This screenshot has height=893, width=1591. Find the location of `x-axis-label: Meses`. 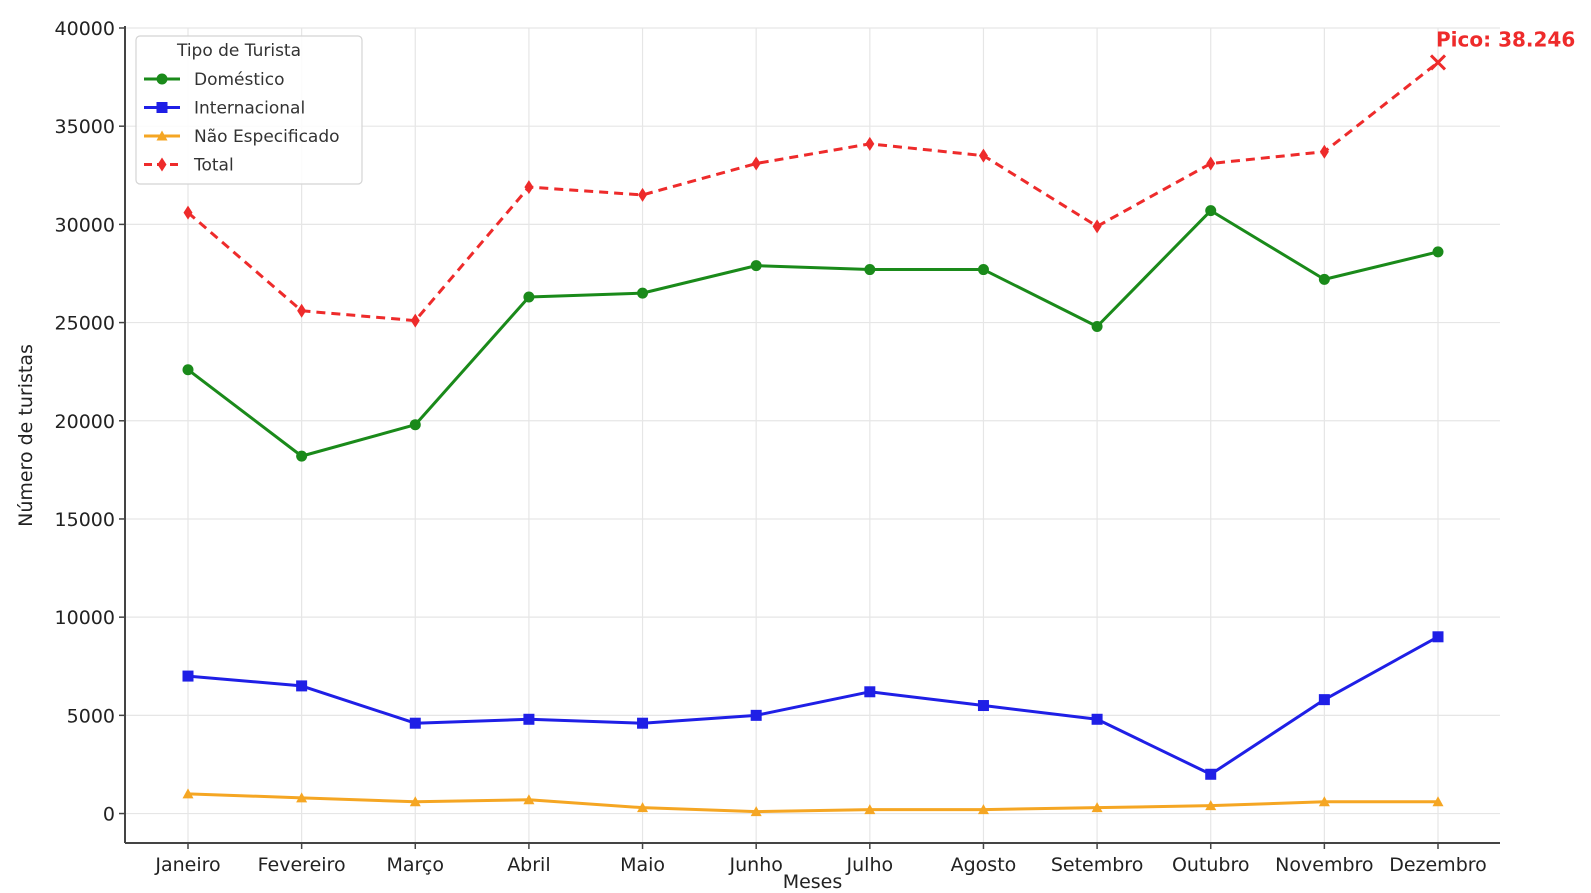

x-axis-label: Meses is located at coordinates (813, 882).